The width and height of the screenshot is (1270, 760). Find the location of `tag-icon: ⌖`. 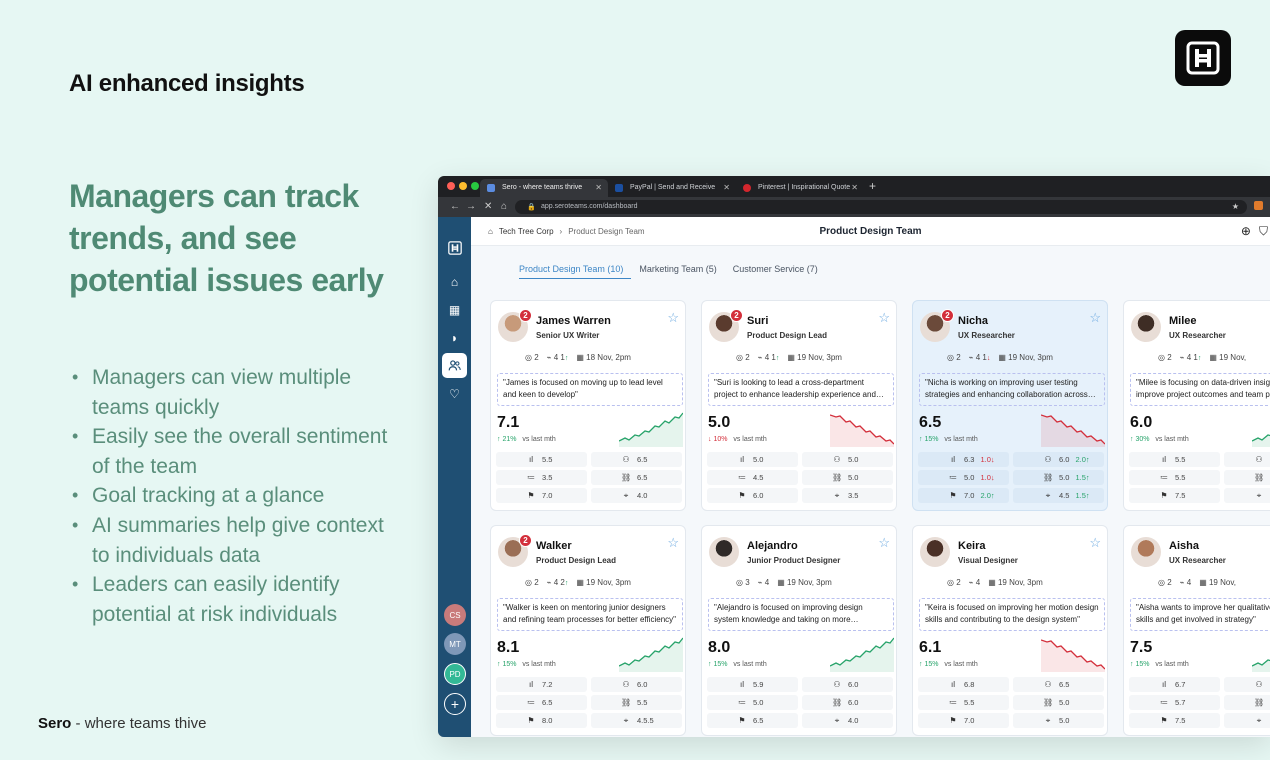

tag-icon: ⌖ is located at coordinates (1048, 720).